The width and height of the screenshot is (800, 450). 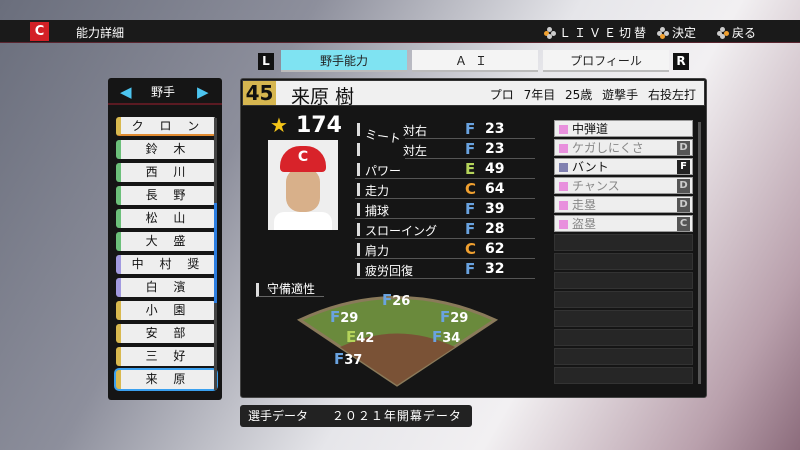 I want to click on list-scrollbar, so click(x=215, y=254).